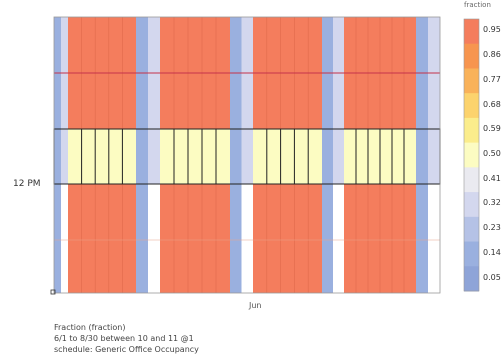  Describe the element at coordinates (492, 228) in the screenshot. I see `colorbar-tick-label: 0.23` at that location.